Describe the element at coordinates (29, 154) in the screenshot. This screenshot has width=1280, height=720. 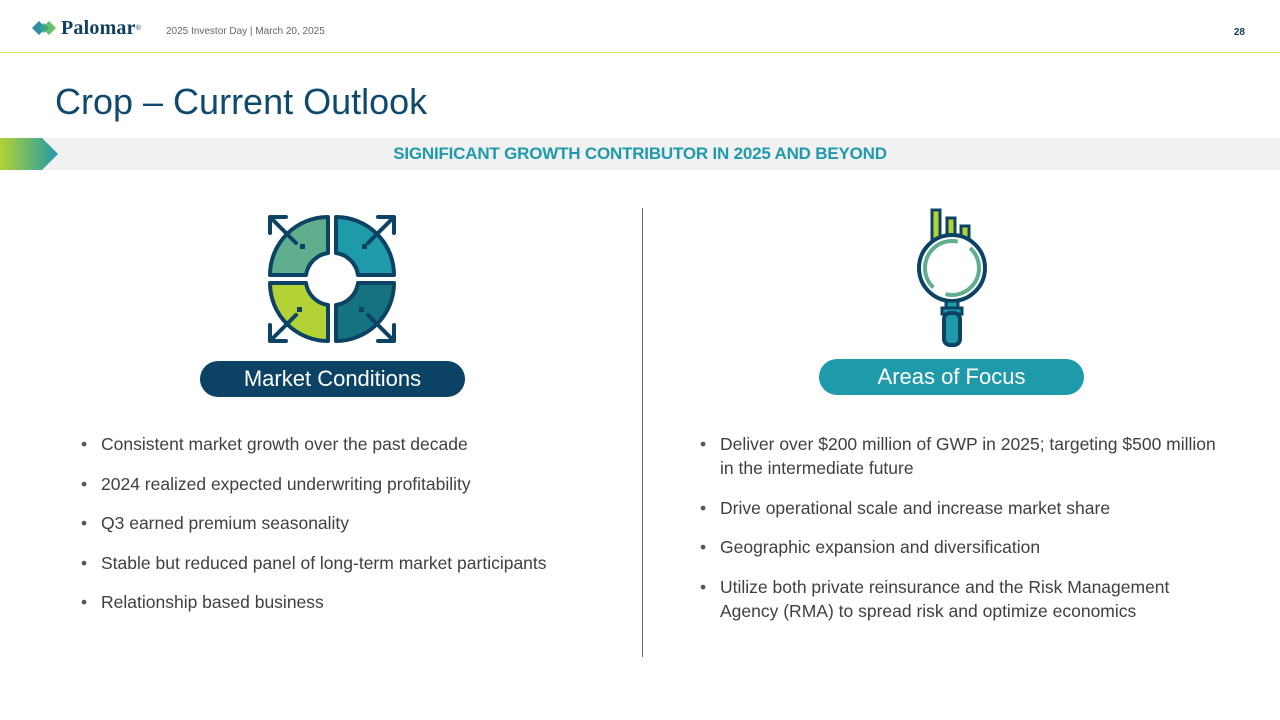
I see `gradient-arrow-icon` at that location.